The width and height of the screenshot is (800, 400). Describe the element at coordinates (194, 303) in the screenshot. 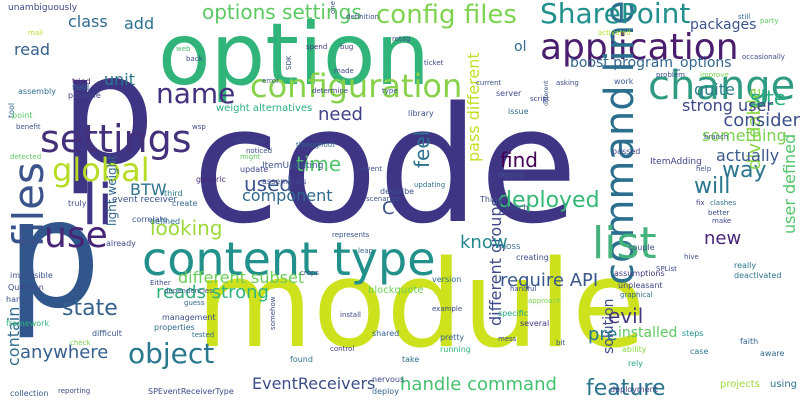

I see `cloud-word-guess: guess` at that location.